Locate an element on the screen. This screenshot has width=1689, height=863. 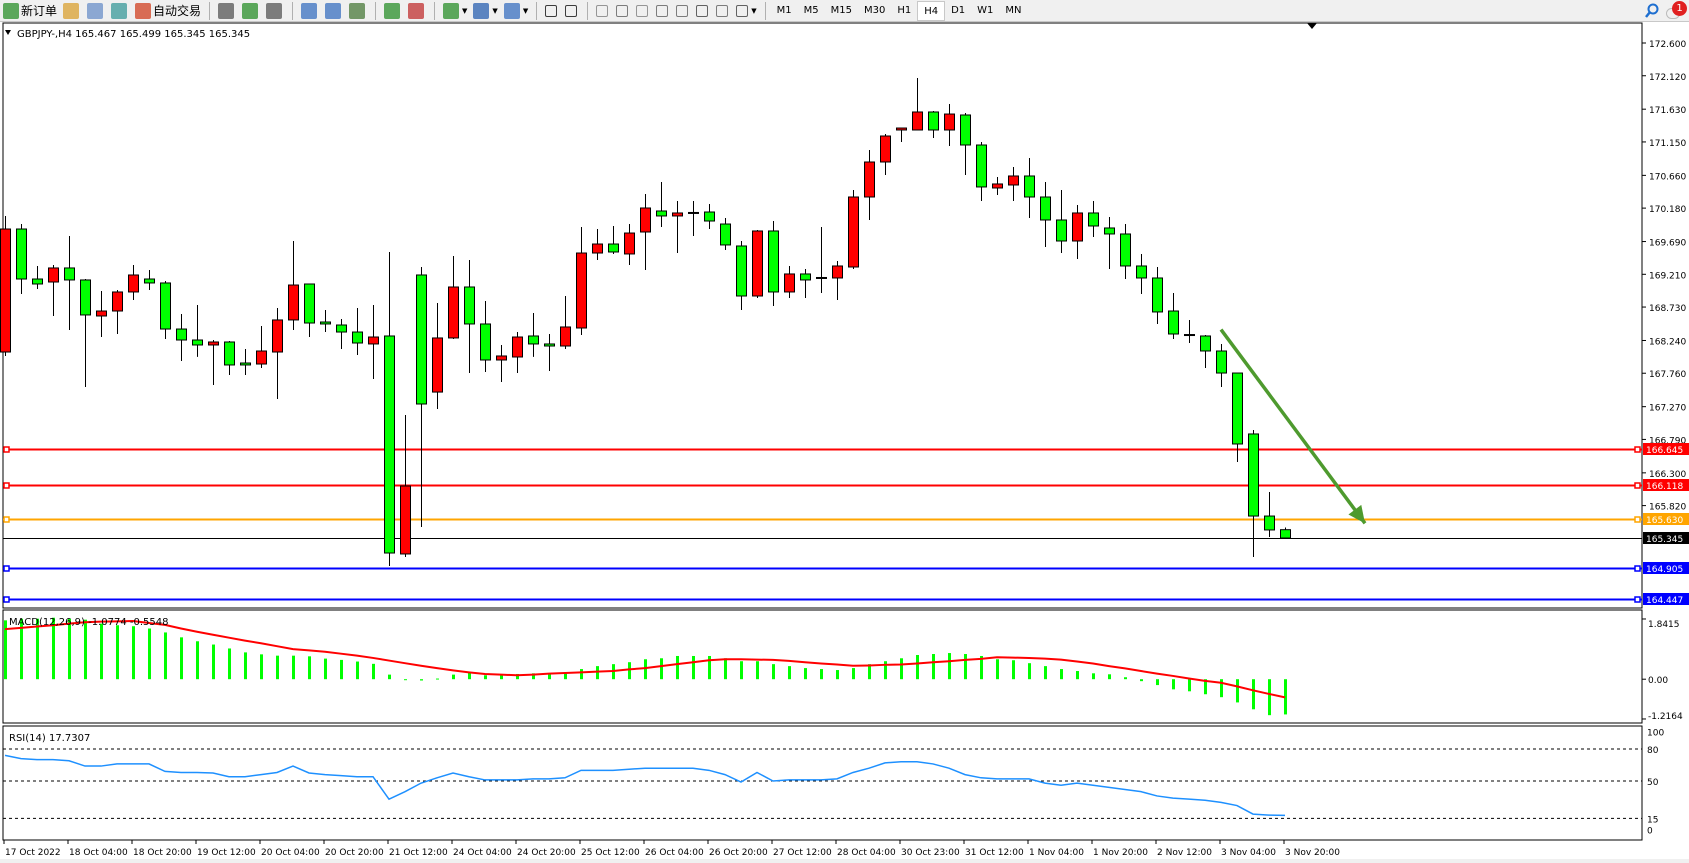
bar-chart-button is located at coordinates (227, 11).